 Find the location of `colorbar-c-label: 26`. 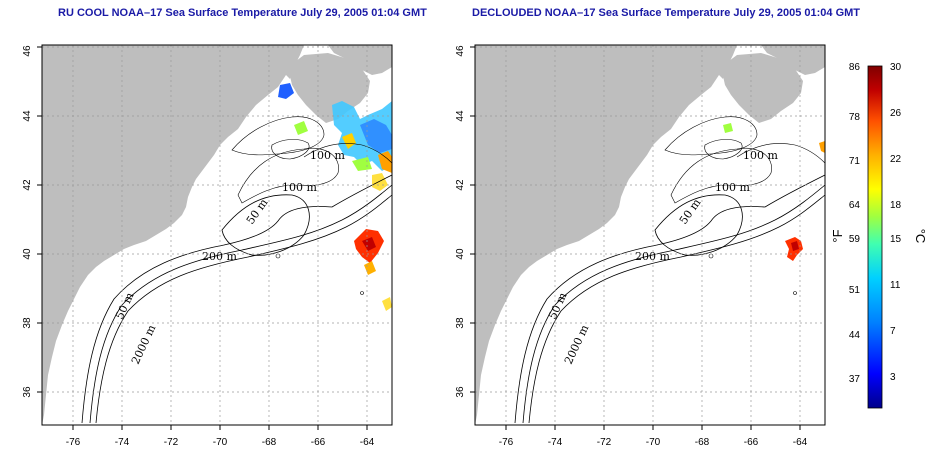

colorbar-c-label: 26 is located at coordinates (896, 113).